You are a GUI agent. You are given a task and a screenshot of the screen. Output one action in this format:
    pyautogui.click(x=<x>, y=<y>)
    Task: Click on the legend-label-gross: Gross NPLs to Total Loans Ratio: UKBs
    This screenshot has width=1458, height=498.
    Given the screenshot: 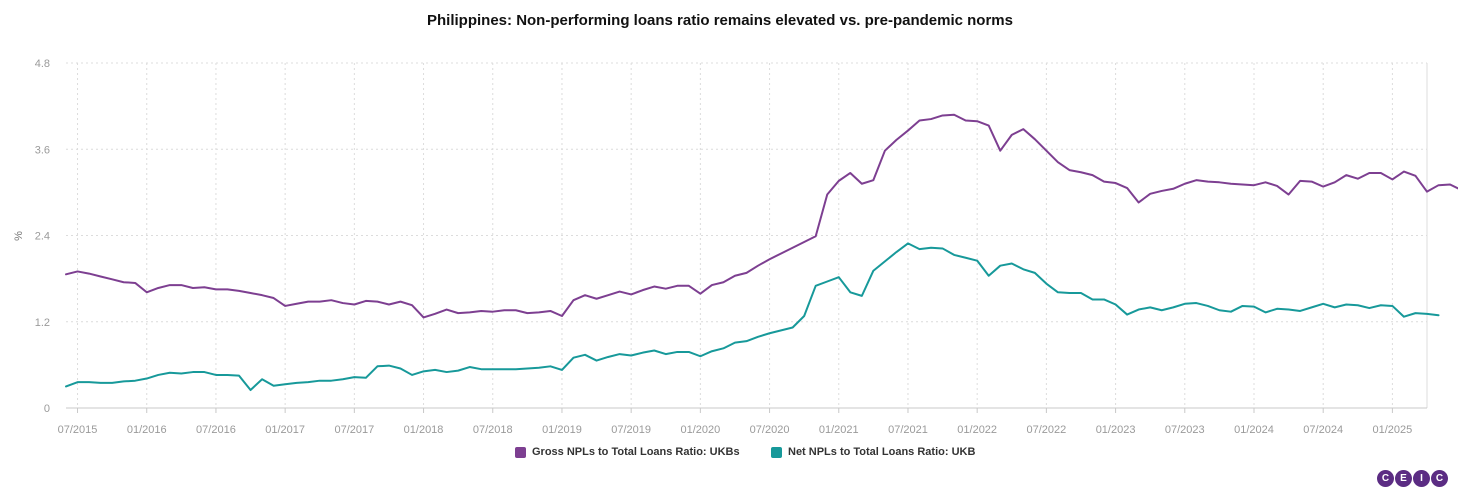 What is the action you would take?
    pyautogui.click(x=636, y=452)
    